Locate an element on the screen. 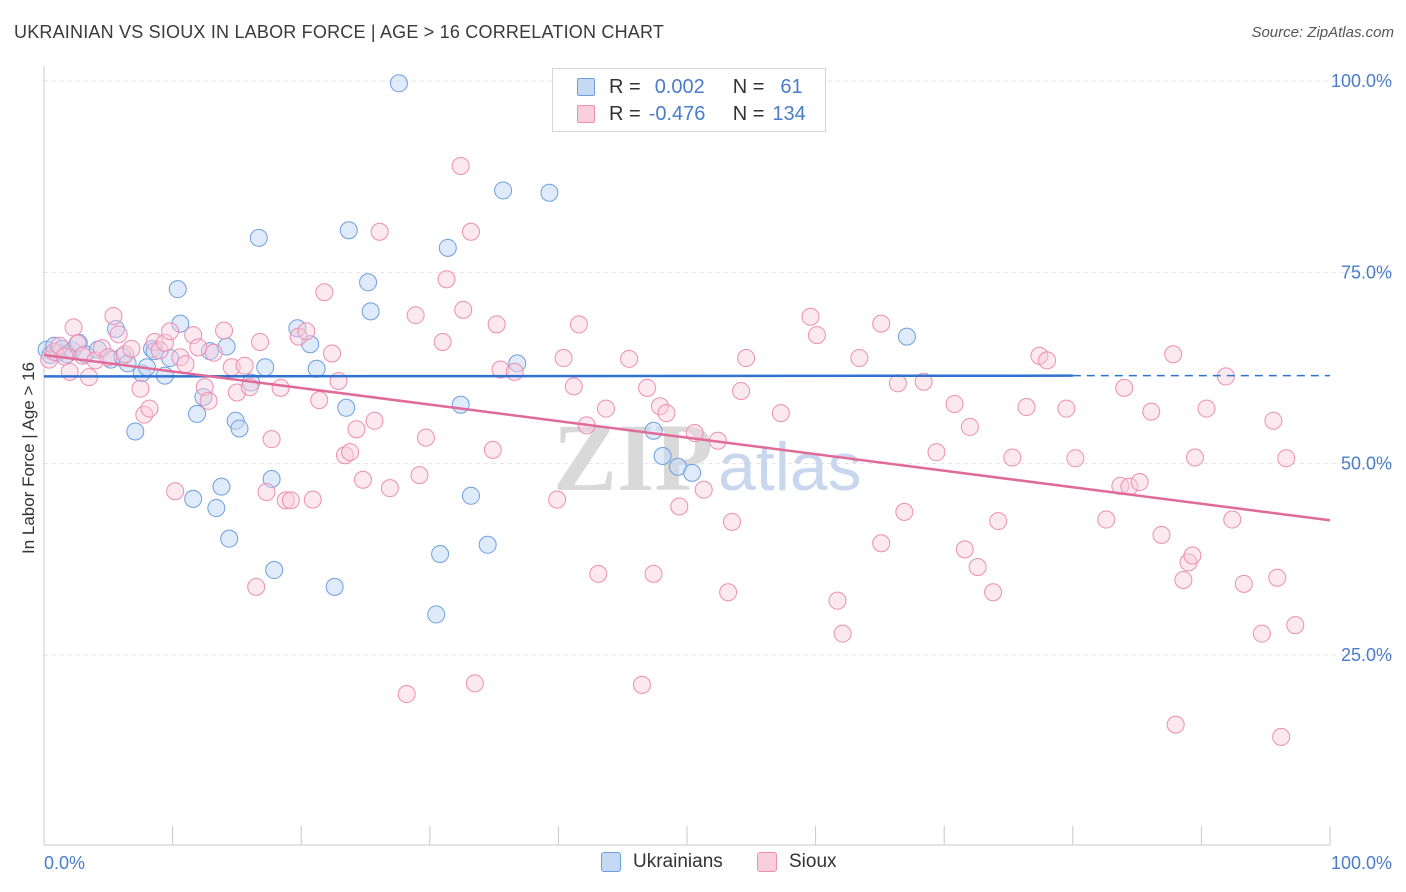 This screenshot has width=1406, height=892. legend-label-sioux: Sioux is located at coordinates (813, 861).